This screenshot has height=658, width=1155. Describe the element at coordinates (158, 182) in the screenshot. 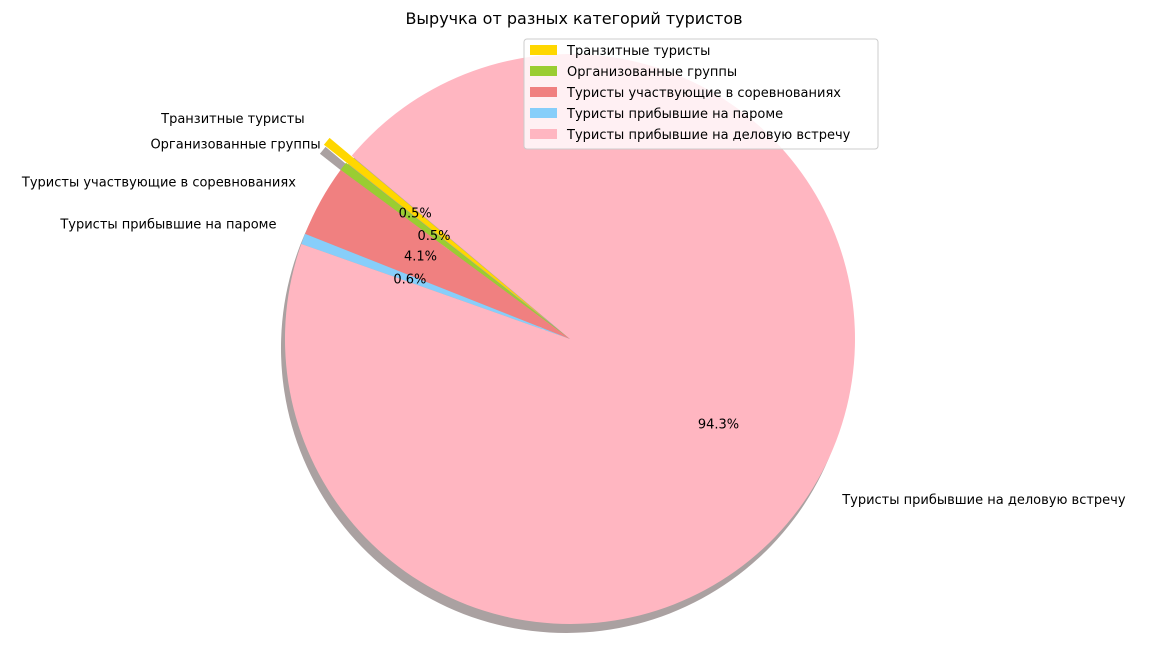

I see `slice-3-label: Туристы участвующие в соревнованиях` at that location.